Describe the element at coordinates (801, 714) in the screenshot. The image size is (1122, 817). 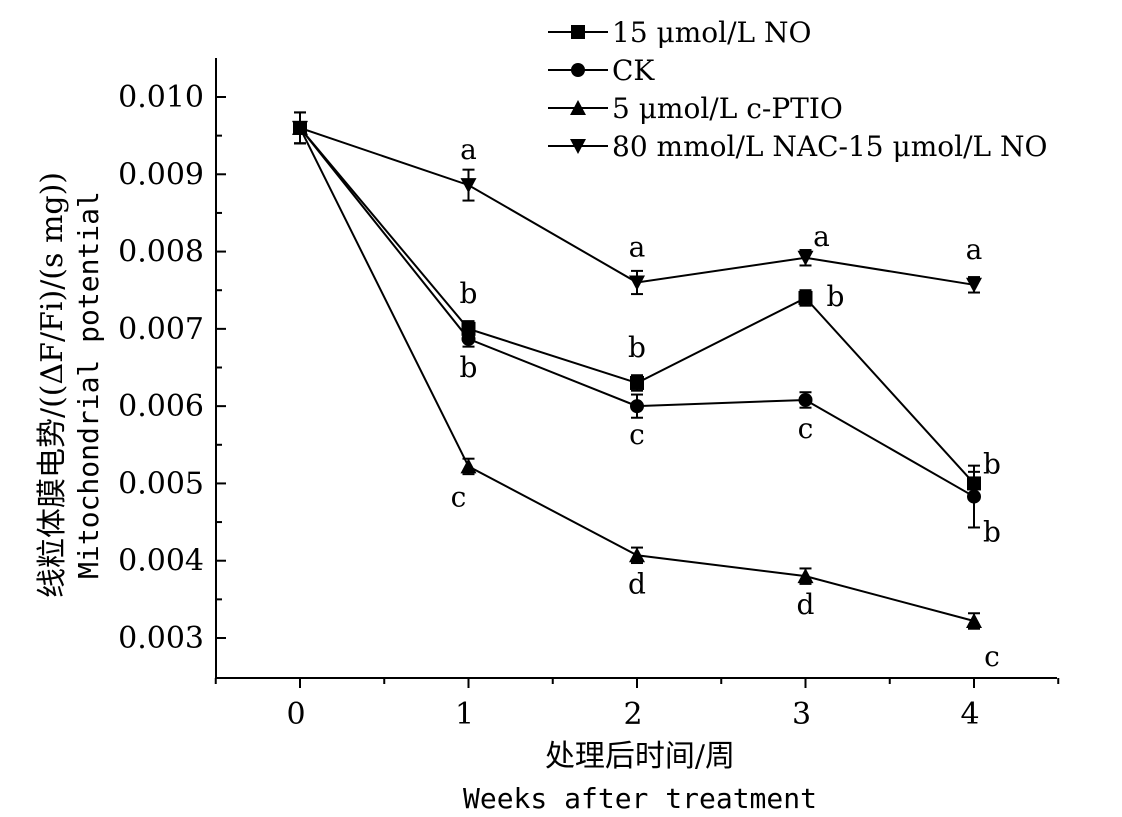
I see `x-tick-label: 3` at that location.